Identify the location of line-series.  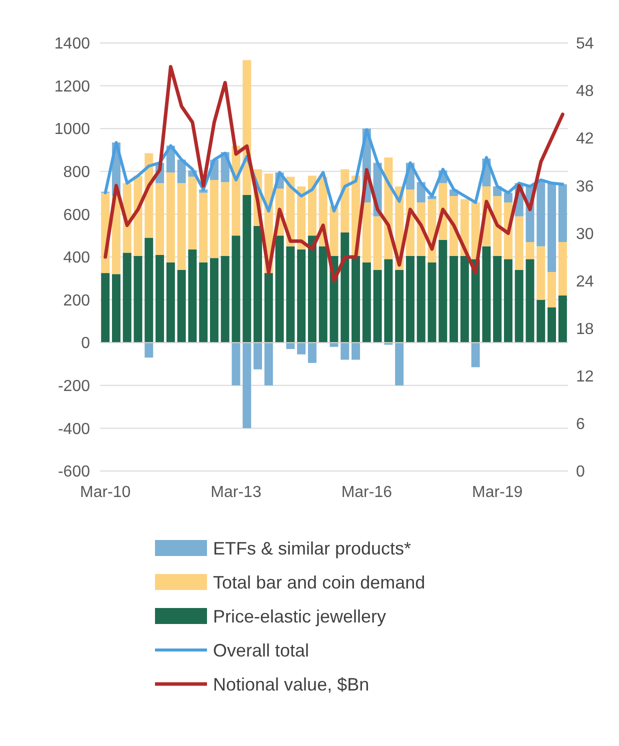
(334, 170).